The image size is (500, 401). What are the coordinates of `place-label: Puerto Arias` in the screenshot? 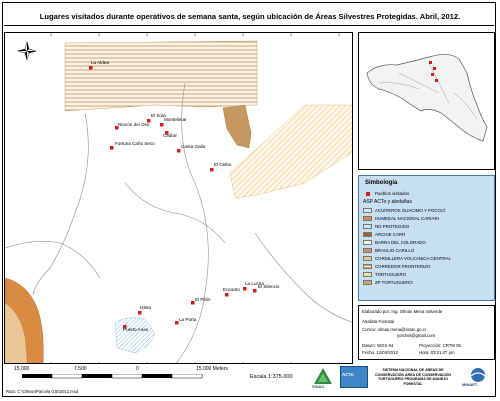 It's located at (136, 329).